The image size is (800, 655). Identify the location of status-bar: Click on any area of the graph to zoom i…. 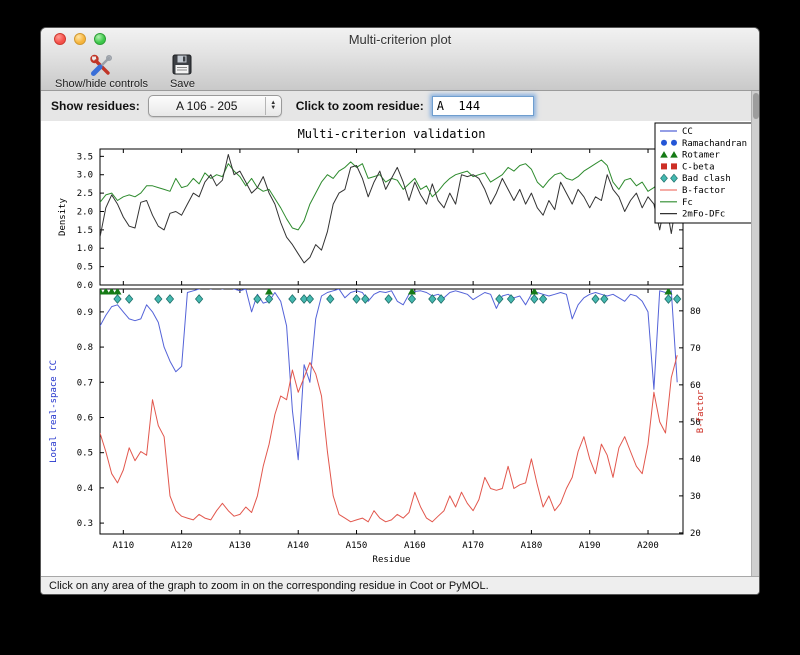
(400, 585).